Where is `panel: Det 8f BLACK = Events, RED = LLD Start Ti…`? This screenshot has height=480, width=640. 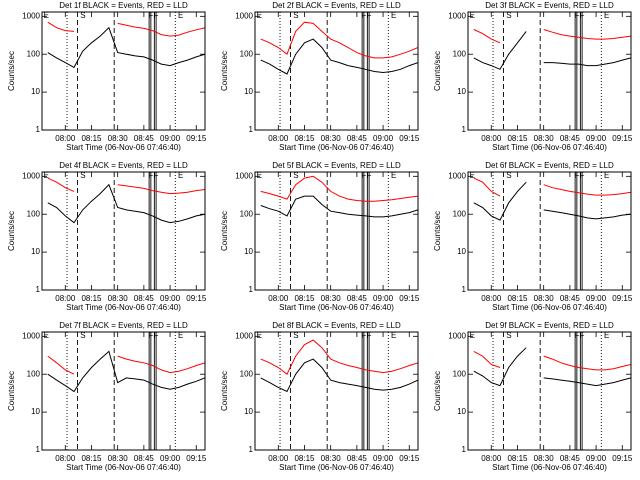 panel: Det 8f BLACK = Events, RED = LLD Start Ti… is located at coordinates (320, 396).